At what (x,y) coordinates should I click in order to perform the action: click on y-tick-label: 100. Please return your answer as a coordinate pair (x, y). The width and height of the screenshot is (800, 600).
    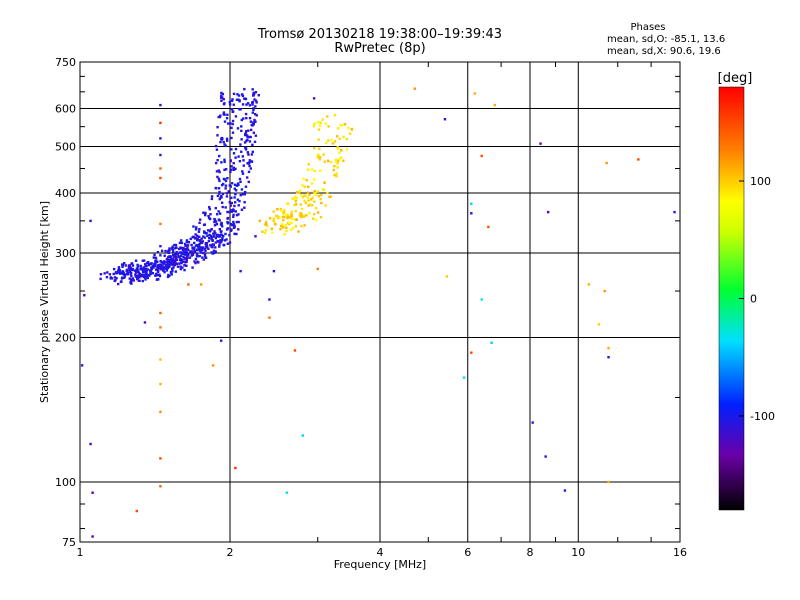
    Looking at the image, I should click on (65, 482).